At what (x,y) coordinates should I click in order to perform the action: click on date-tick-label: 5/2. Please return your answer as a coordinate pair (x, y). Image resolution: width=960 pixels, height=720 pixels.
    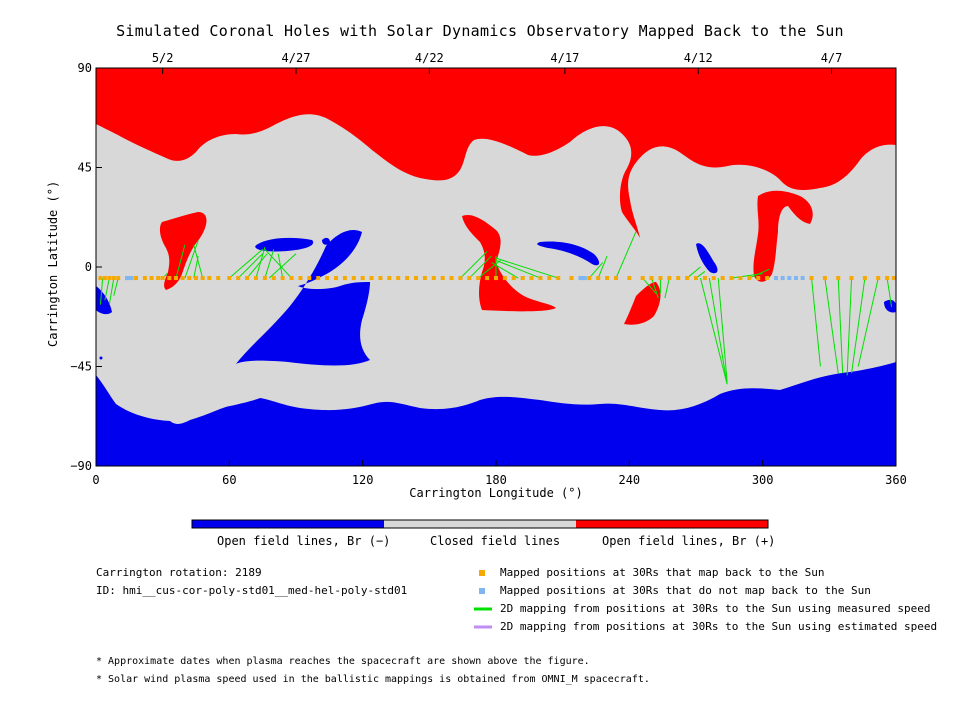
    Looking at the image, I should click on (163, 58).